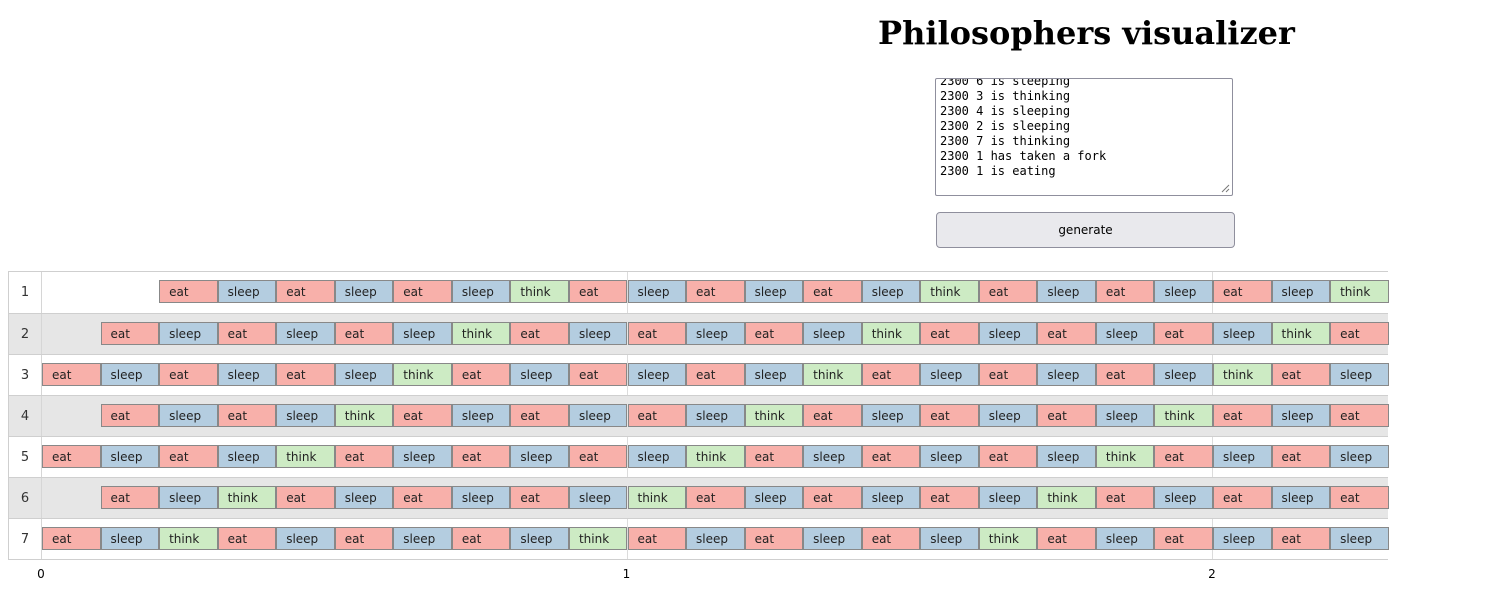 This screenshot has height=614, width=1503. I want to click on generate-button: generate, so click(1085, 230).